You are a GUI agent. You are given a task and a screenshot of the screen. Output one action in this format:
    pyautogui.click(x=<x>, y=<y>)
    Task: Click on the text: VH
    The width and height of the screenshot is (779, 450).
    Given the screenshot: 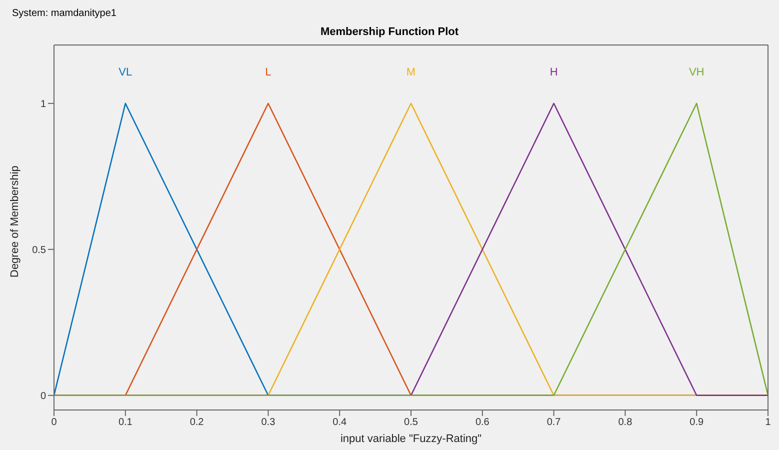 What is the action you would take?
    pyautogui.click(x=696, y=72)
    